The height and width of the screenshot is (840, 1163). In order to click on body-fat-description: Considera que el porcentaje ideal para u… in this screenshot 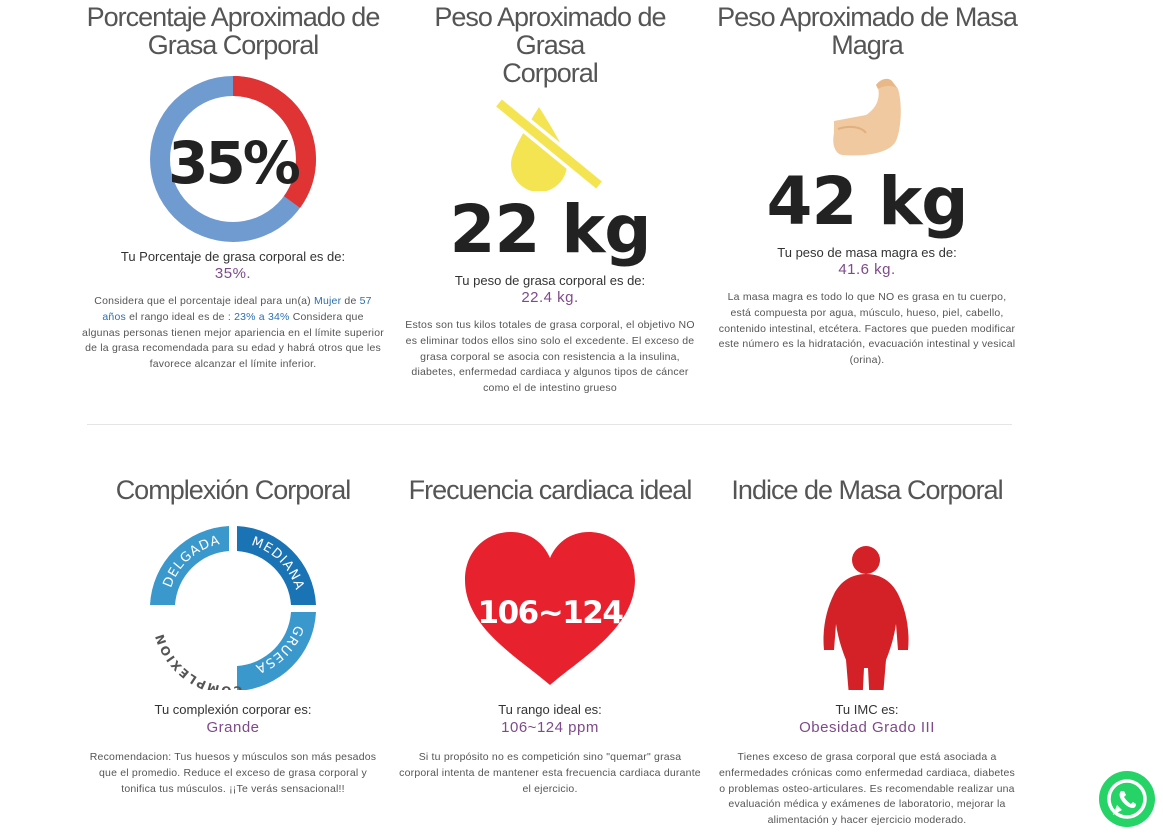, I will do `click(233, 333)`.